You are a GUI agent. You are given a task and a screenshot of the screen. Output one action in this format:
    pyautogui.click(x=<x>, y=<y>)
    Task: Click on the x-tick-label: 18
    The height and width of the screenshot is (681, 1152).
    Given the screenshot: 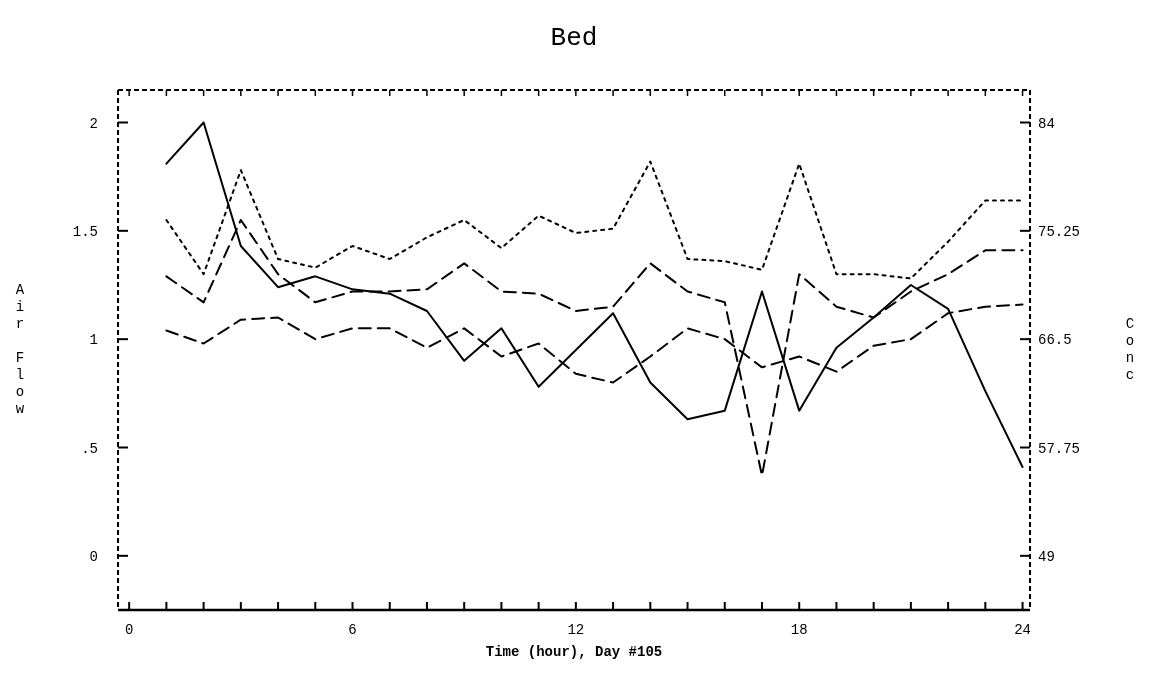 What is the action you would take?
    pyautogui.click(x=799, y=630)
    